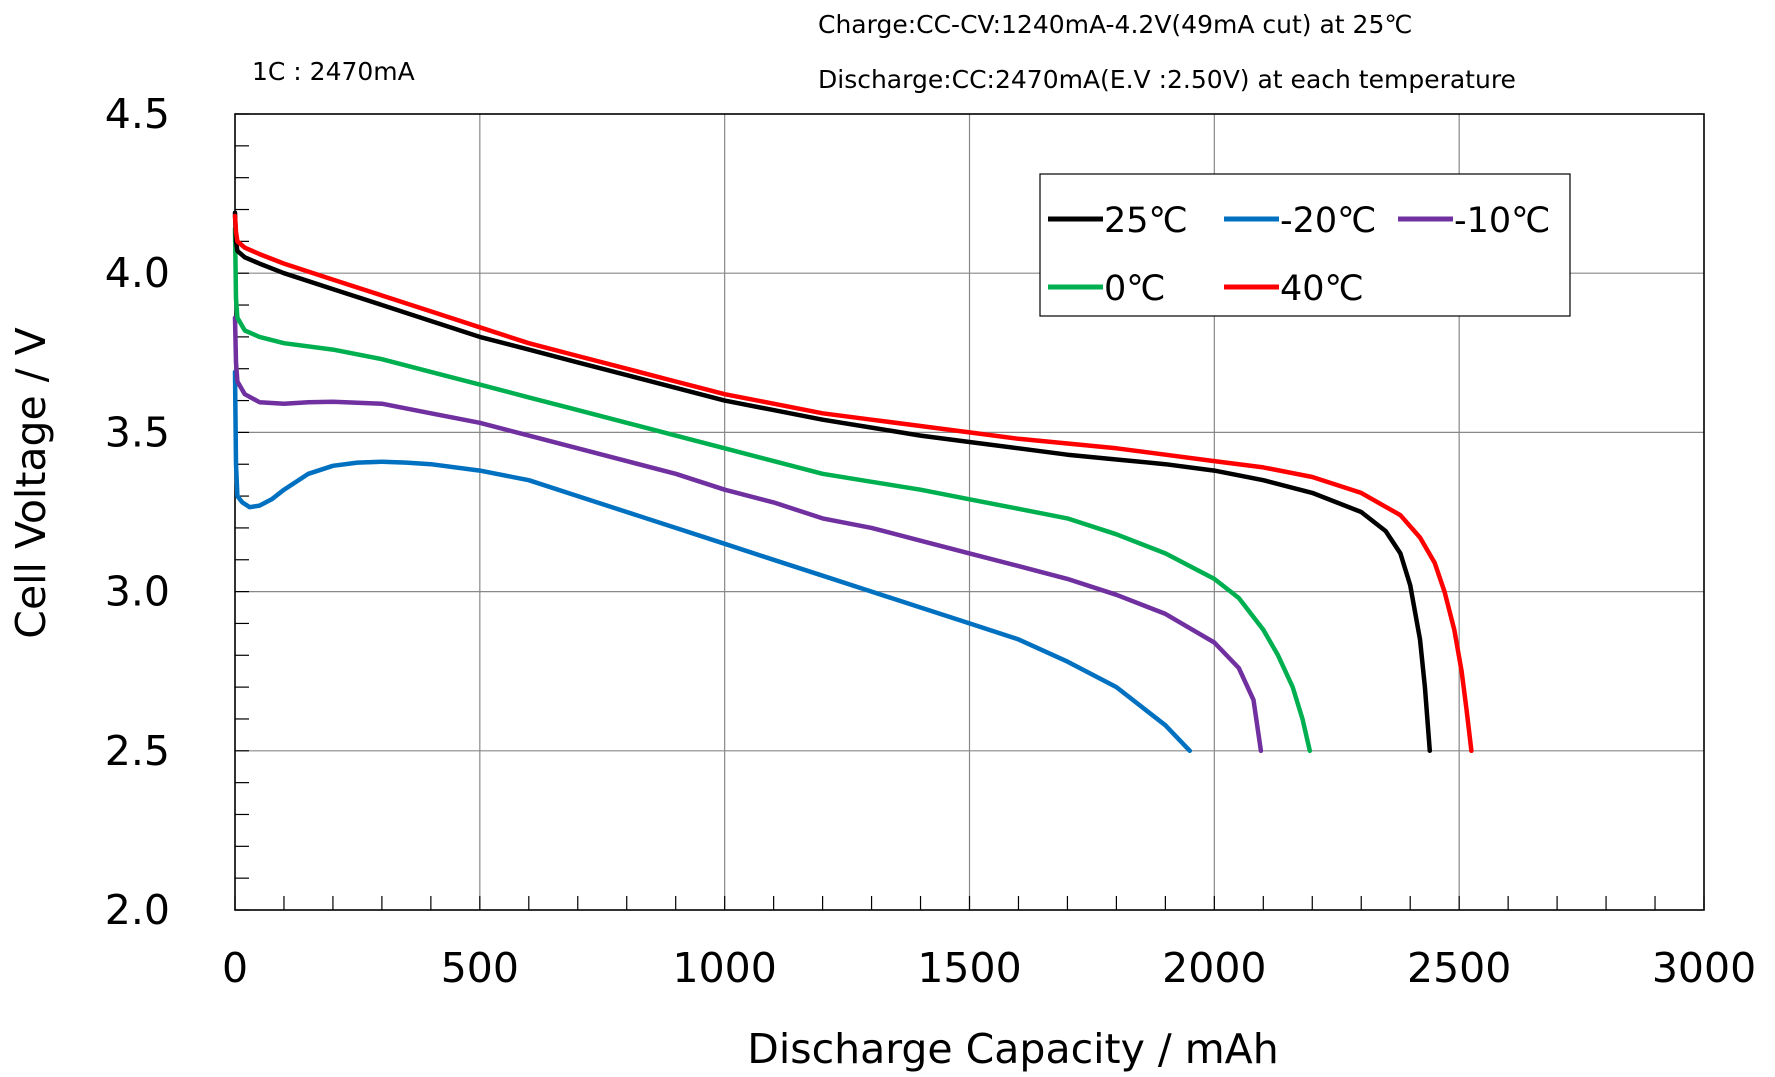 This screenshot has width=1775, height=1077. I want to click on y-tick-label: 2.0, so click(137, 910).